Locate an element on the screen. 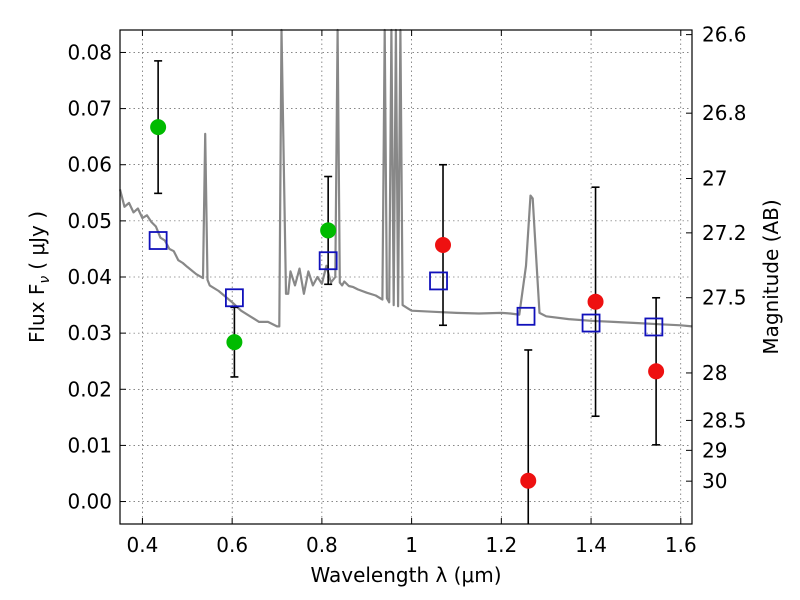 The image size is (800, 600). x-tick-label: 1.4 is located at coordinates (591, 545).